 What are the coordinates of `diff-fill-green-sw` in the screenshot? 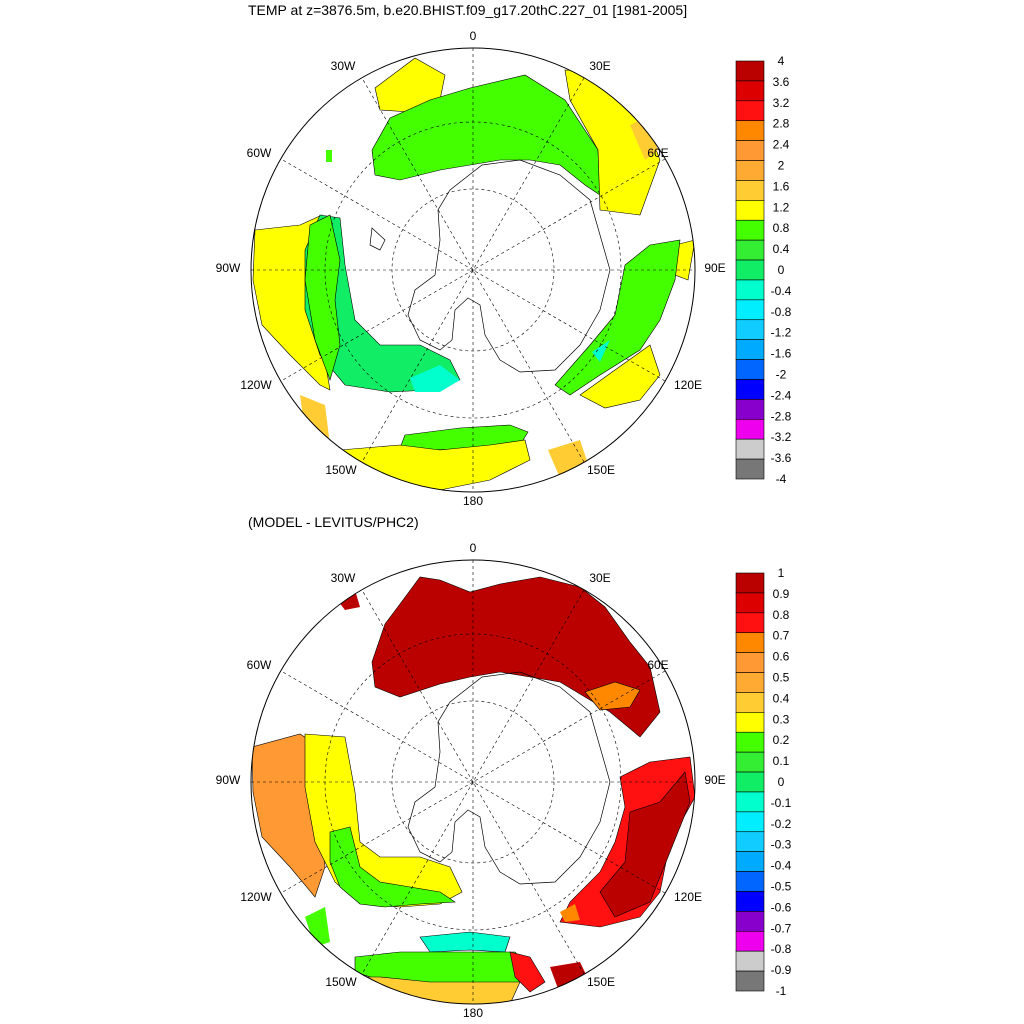 It's located at (317, 927).